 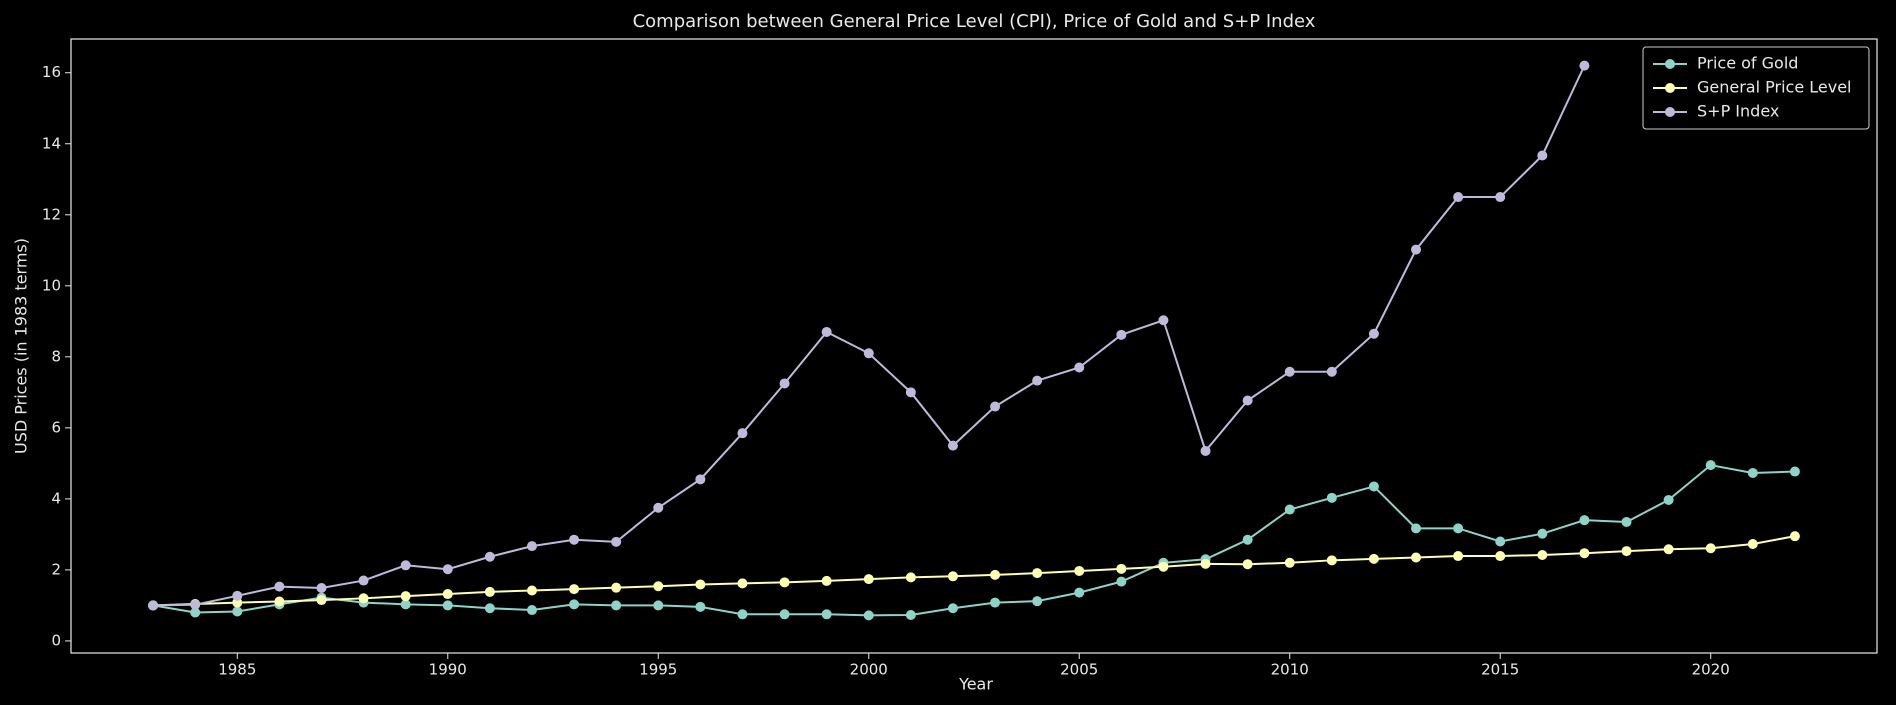 I want to click on x-tick-label: 2000, so click(x=869, y=670).